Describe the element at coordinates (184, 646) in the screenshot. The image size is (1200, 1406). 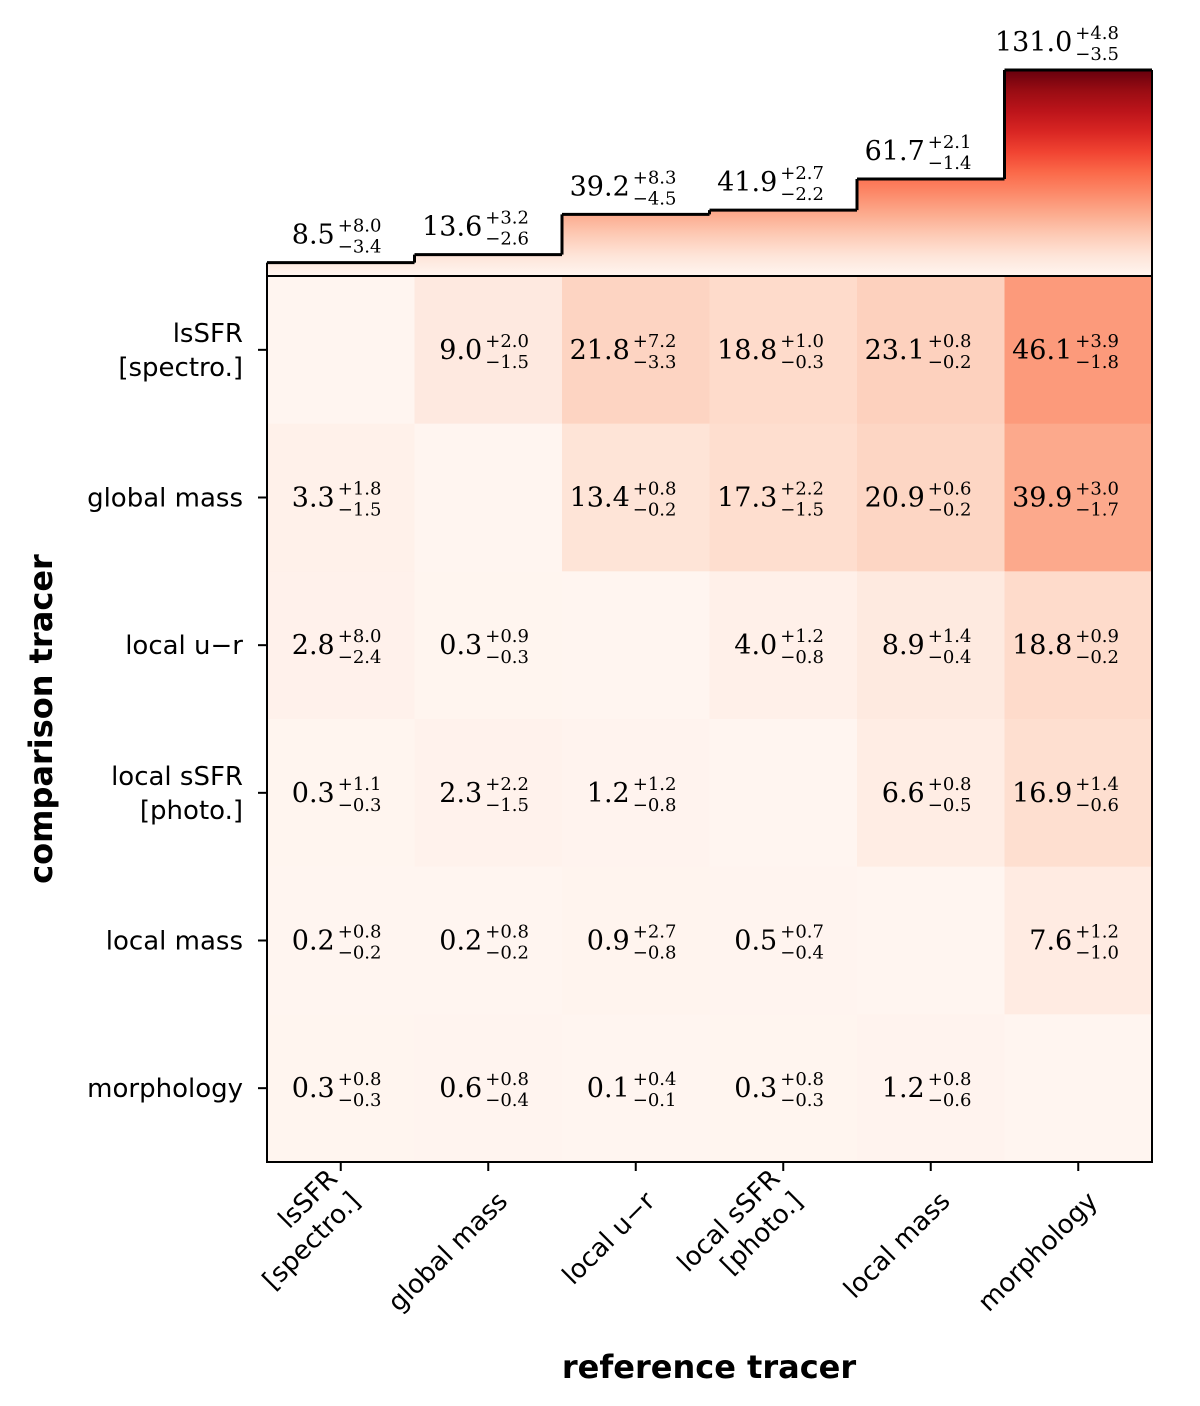
I see `y-tick-label: local u−r` at that location.